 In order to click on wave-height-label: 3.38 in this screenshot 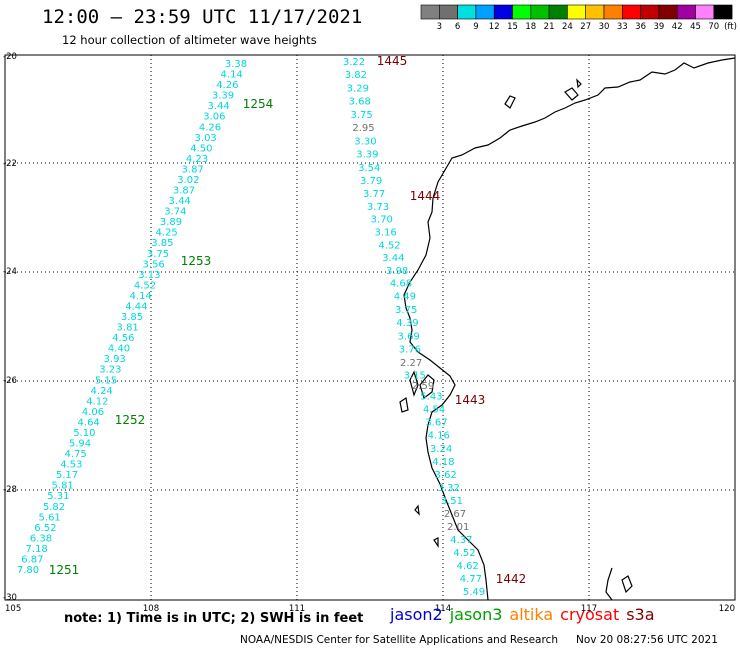, I will do `click(236, 64)`.